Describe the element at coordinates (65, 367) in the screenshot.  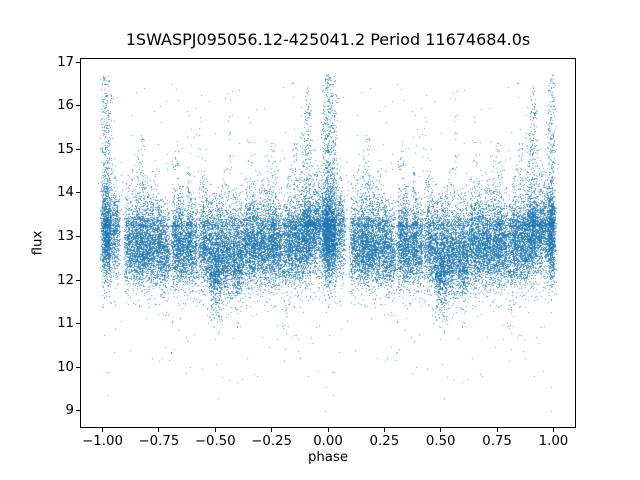
I see `y-tick-label: 10` at that location.